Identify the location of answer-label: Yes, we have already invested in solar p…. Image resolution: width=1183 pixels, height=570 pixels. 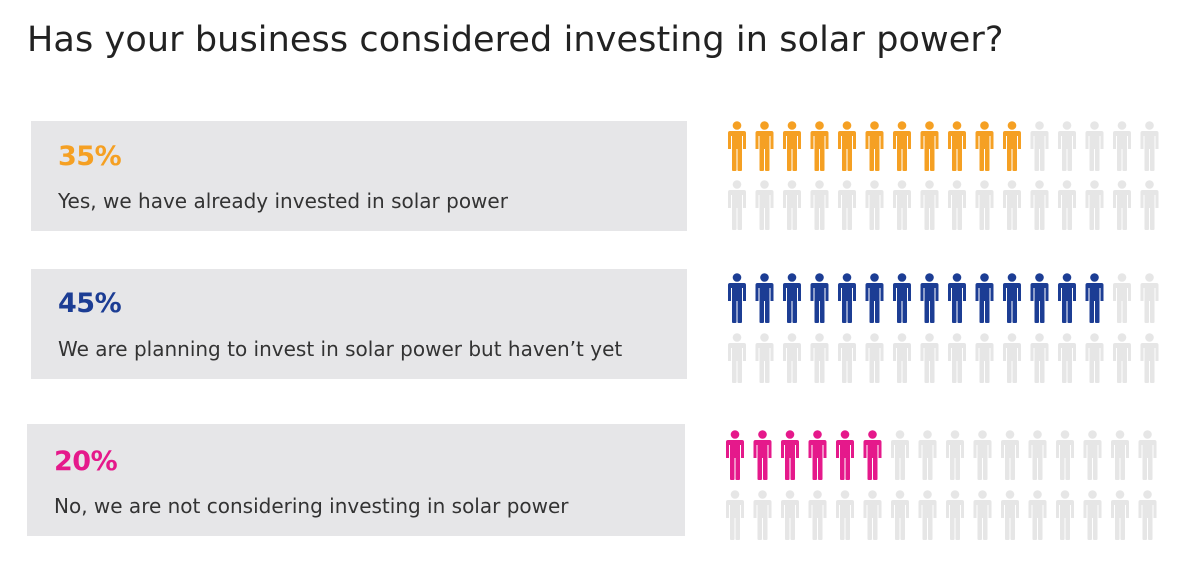
(283, 201).